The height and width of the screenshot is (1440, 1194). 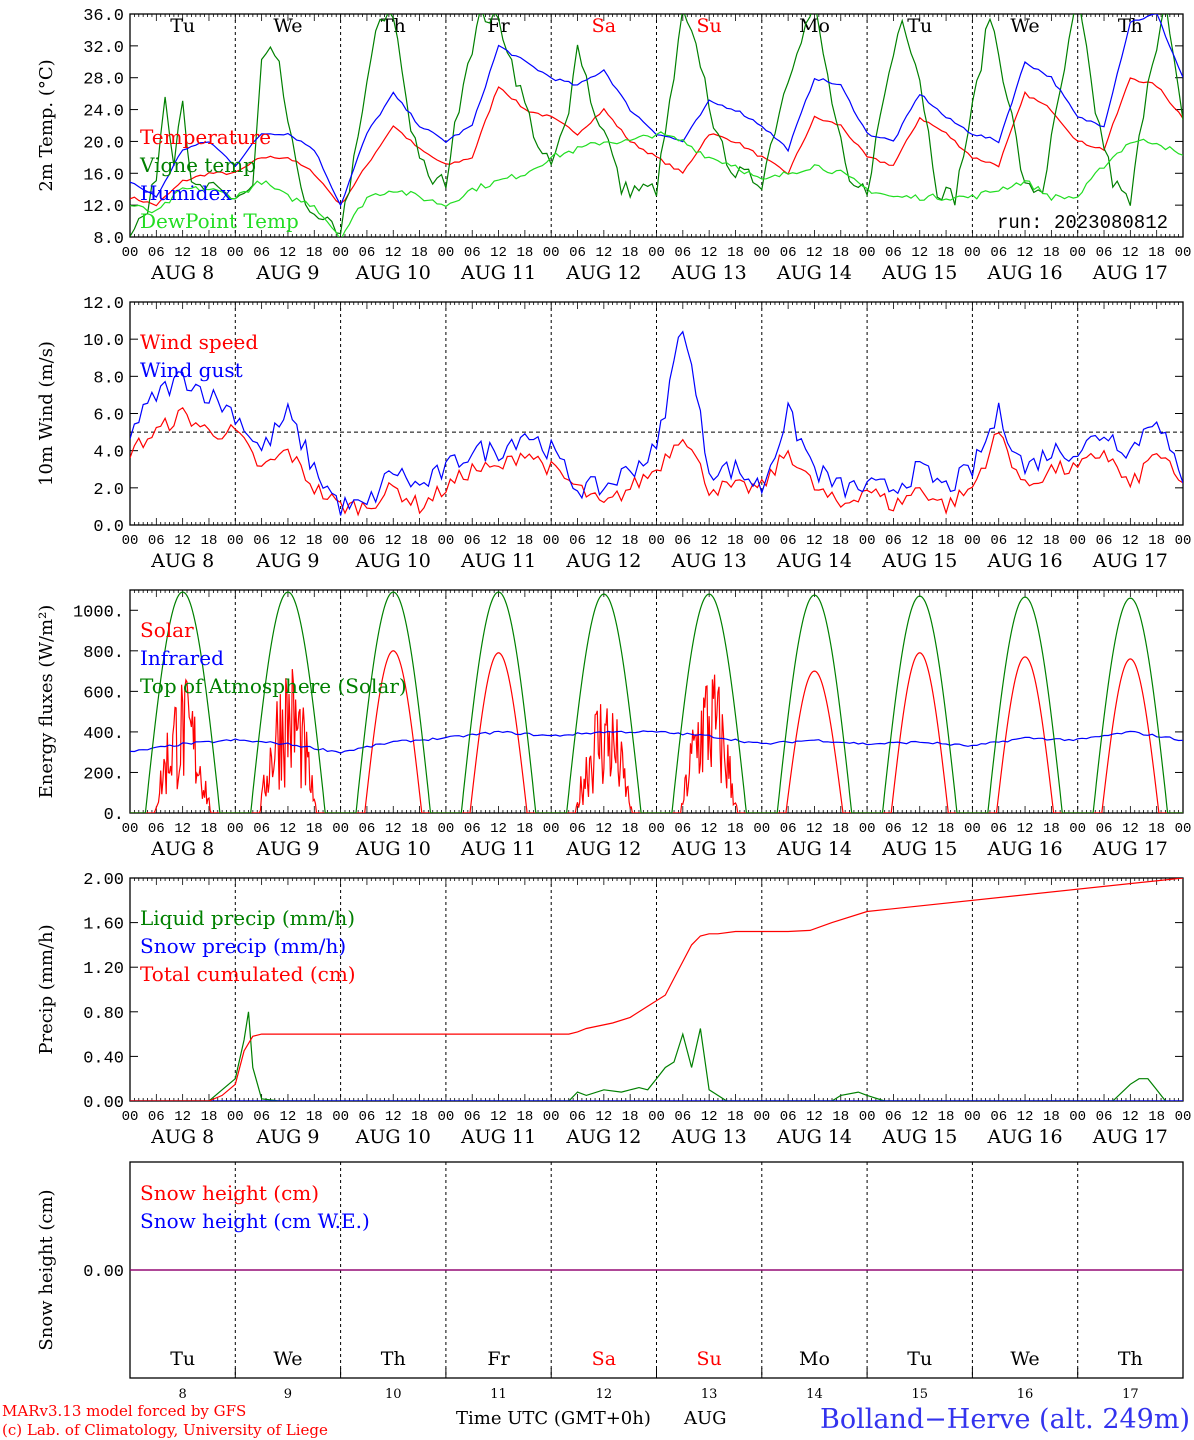 I want to click on y-axis-label: Energy fluxes (W/m²), so click(x=46, y=702).